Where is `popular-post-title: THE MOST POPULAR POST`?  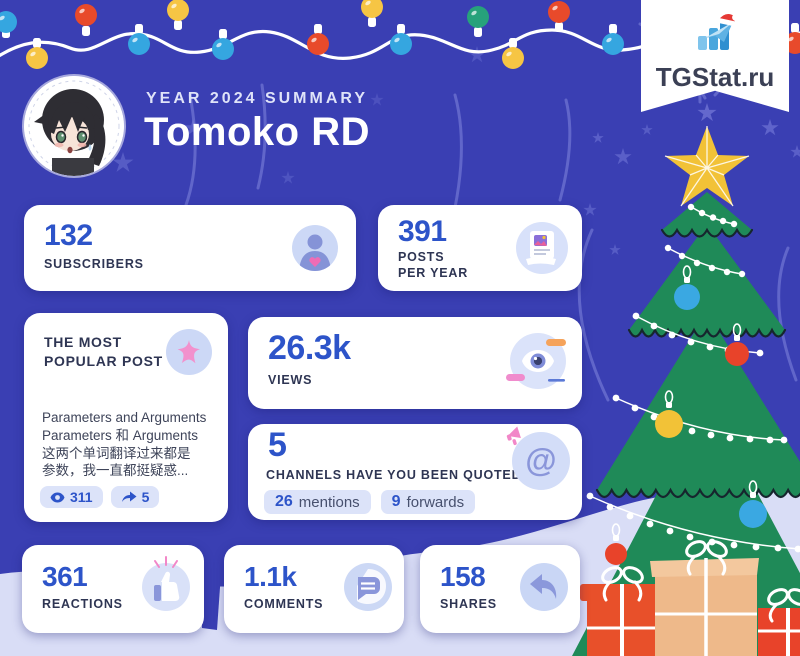
popular-post-title: THE MOST POPULAR POST is located at coordinates (103, 351).